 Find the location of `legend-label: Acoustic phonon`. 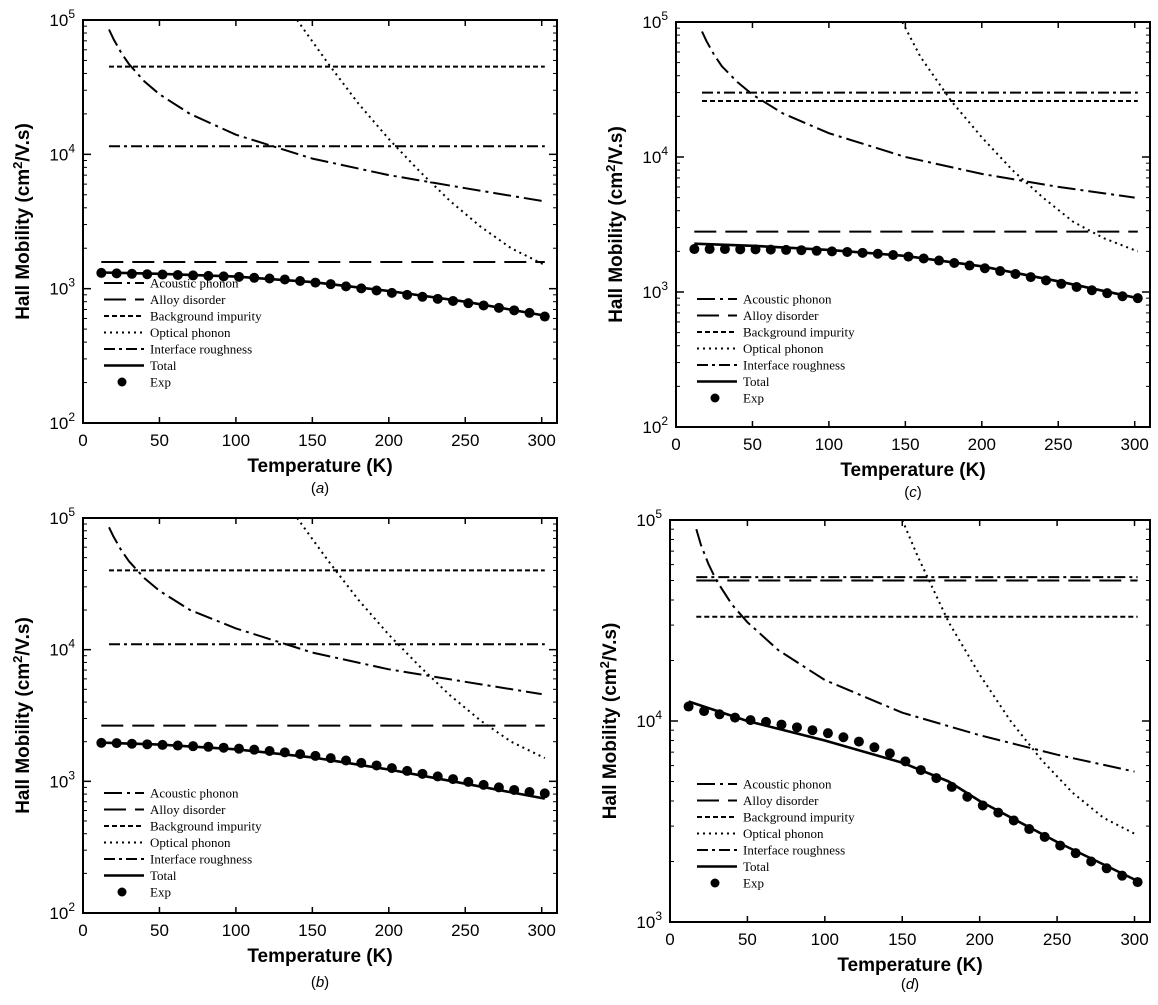

legend-label: Acoustic phonon is located at coordinates (787, 784).